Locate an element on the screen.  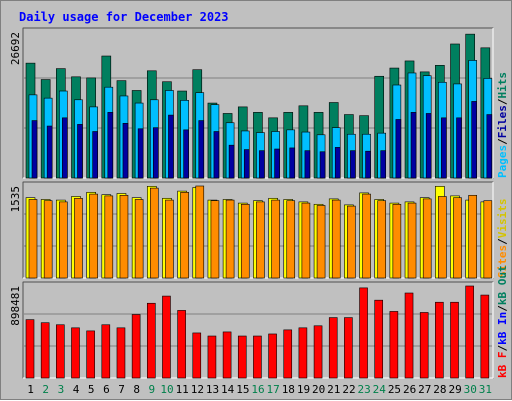
day-label: 26 is located at coordinates (409, 389).